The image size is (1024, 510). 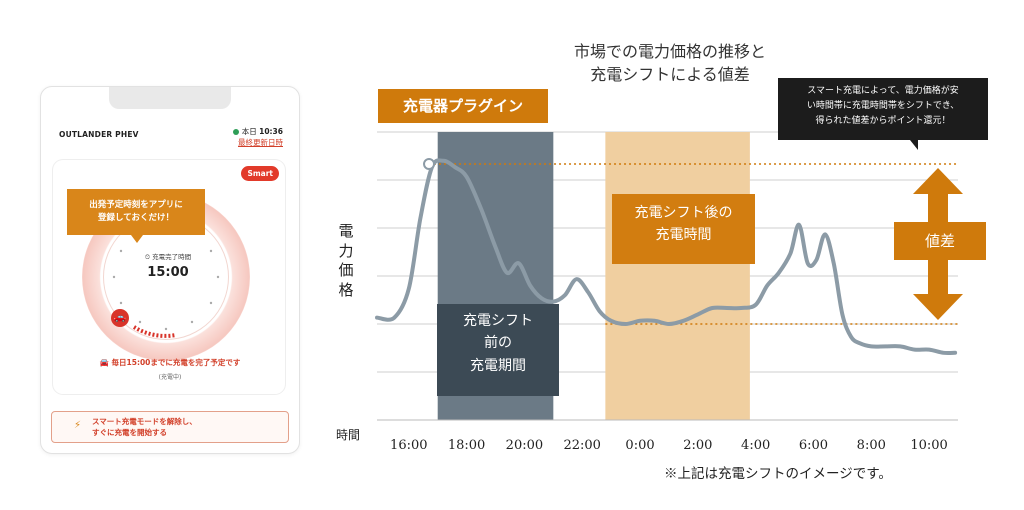 I want to click on x-tick-label: 18:00, so click(x=466, y=445).